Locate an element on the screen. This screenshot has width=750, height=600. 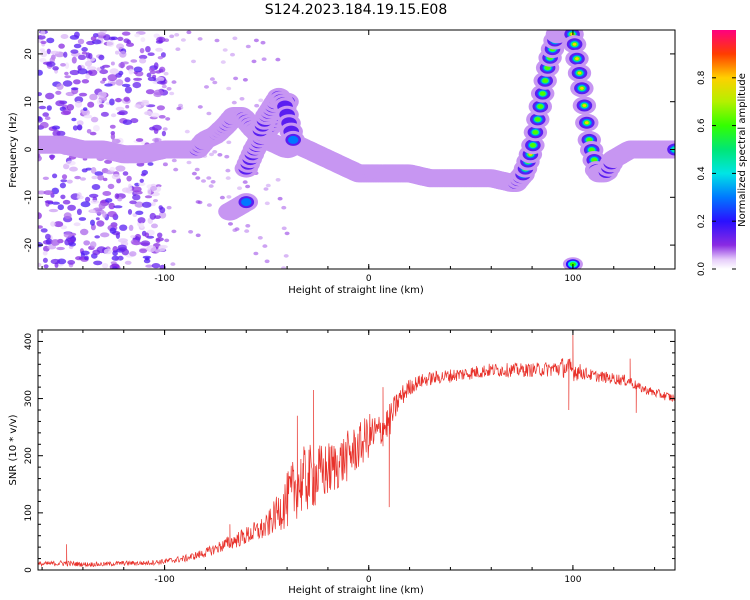
colorbar-gradient is located at coordinates (724, 149).